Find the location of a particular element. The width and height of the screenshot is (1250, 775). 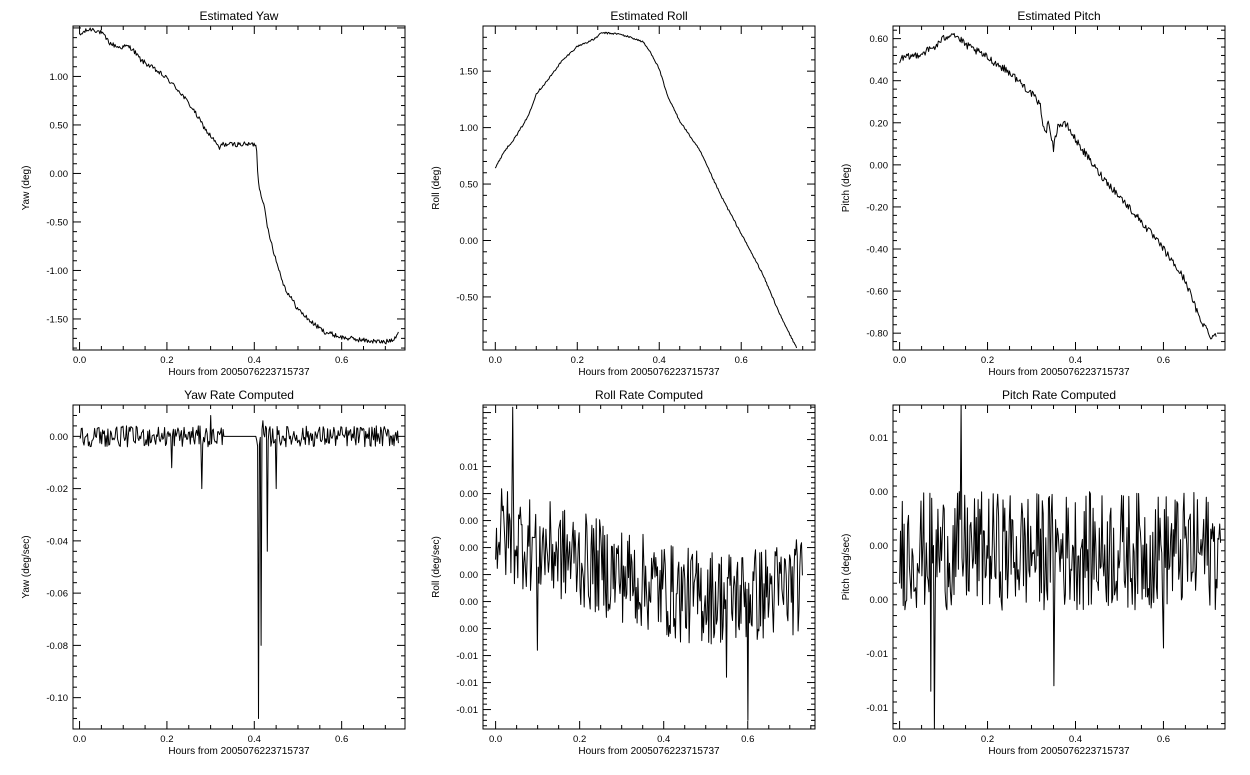

y-tick-label: -1.50 is located at coordinates (57, 319).